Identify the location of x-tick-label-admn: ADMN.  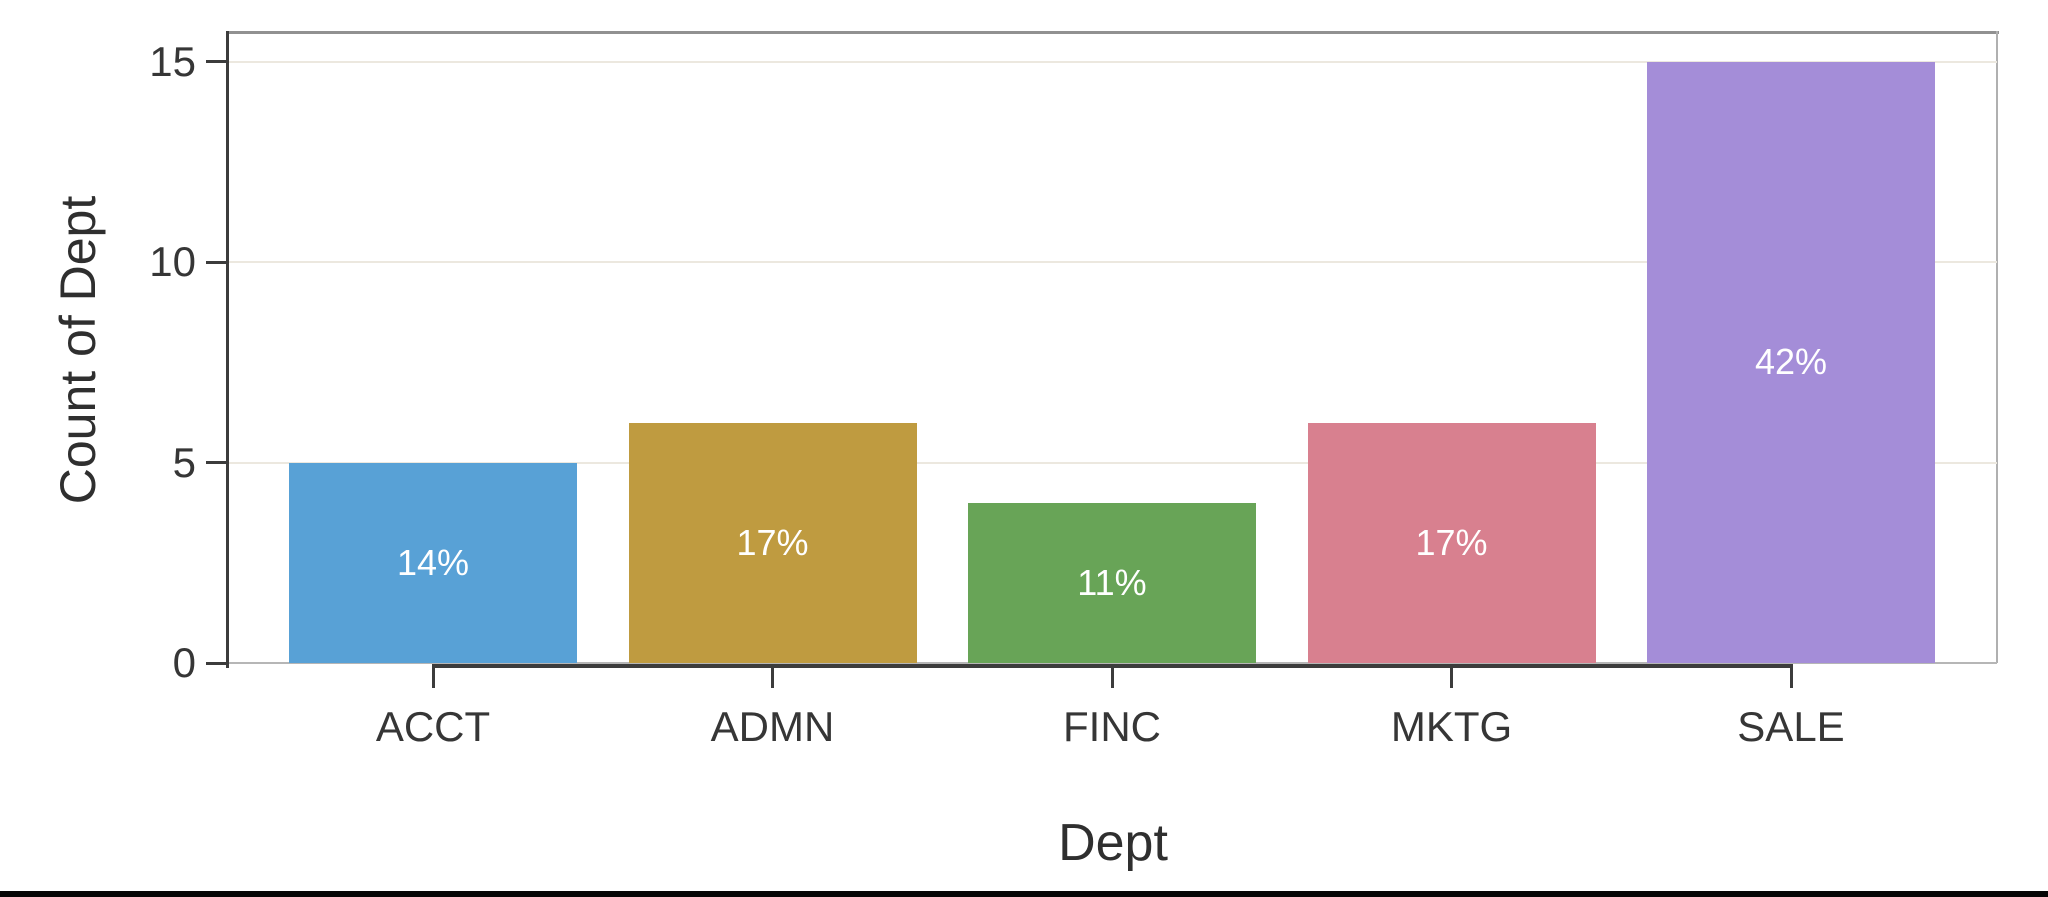
(772, 726).